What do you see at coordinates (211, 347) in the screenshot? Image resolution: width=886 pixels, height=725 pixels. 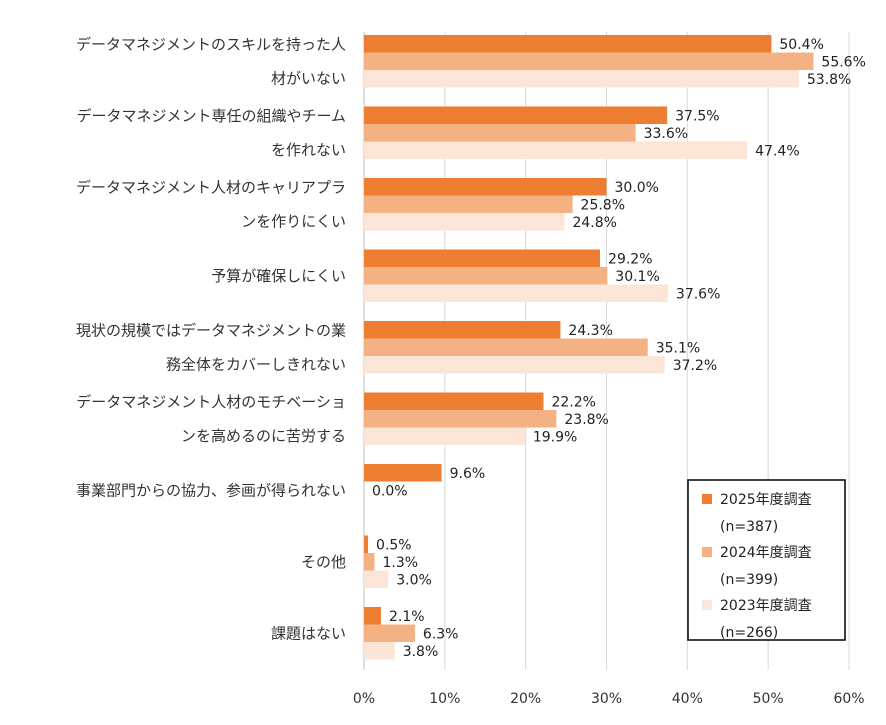 I see `category-label: 現状の規模ではデータマネジメントの業務全体をカバーしきれない` at bounding box center [211, 347].